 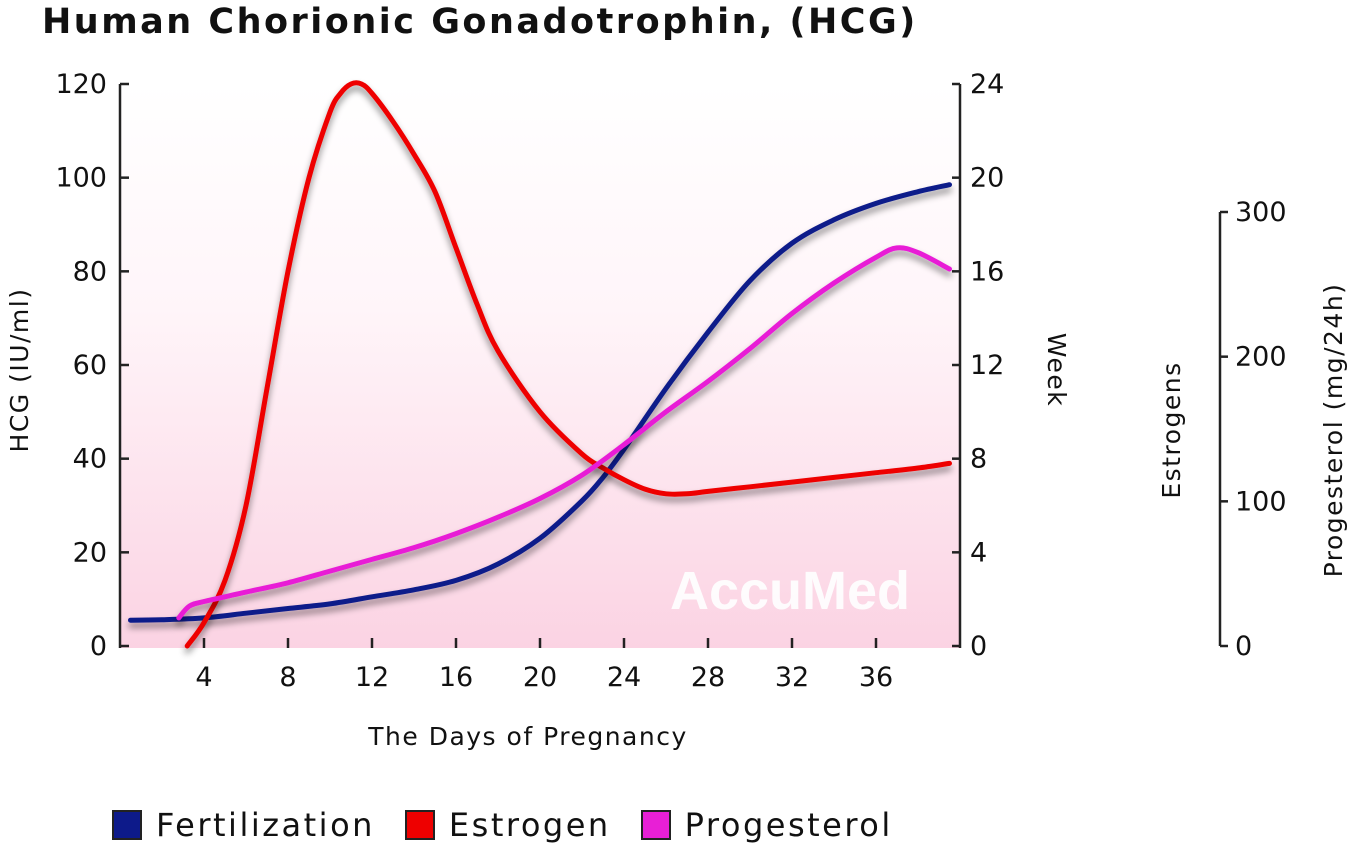 I want to click on x-tick-label: 24, so click(x=624, y=677).